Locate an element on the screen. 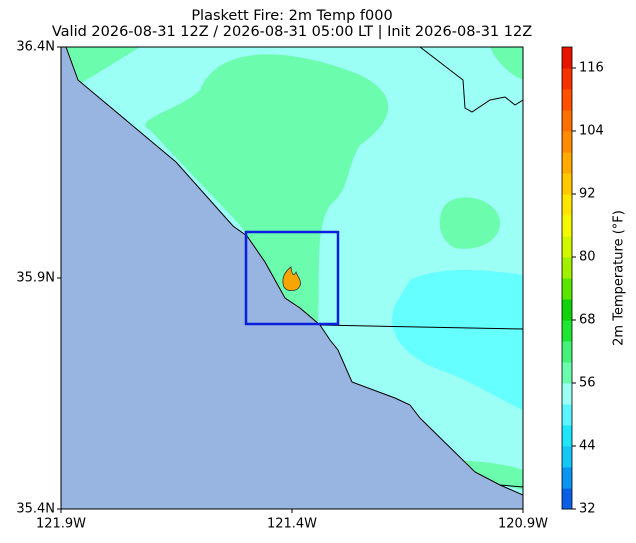 This screenshot has width=636, height=543. colorbar-tick-label: 104 is located at coordinates (591, 131).